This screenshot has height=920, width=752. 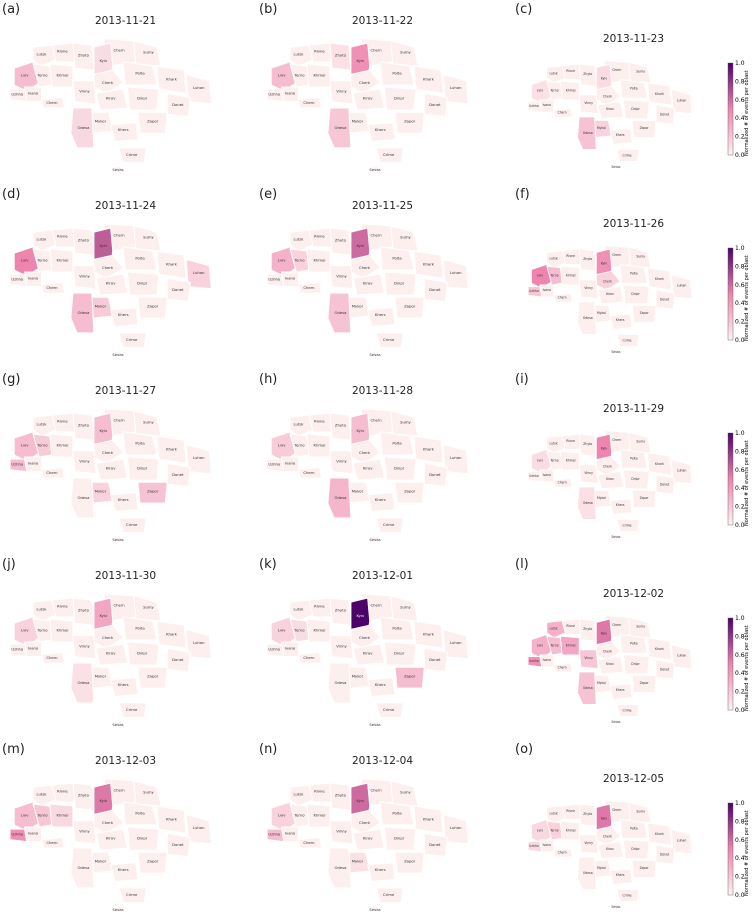 What do you see at coordinates (178, 289) in the screenshot?
I see `oblast-region-donet` at bounding box center [178, 289].